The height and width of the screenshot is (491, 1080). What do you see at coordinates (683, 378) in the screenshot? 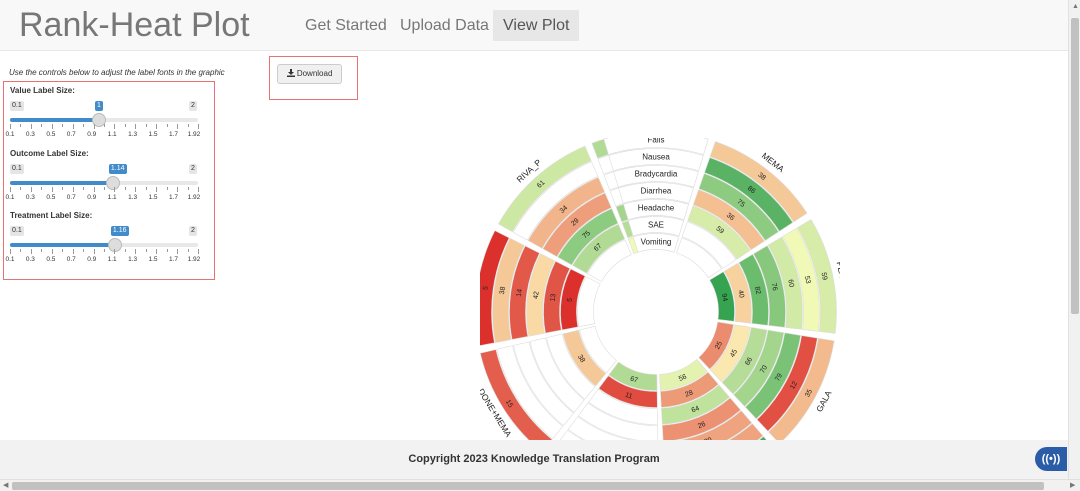
I see `heat-cell-value: 56` at bounding box center [683, 378].